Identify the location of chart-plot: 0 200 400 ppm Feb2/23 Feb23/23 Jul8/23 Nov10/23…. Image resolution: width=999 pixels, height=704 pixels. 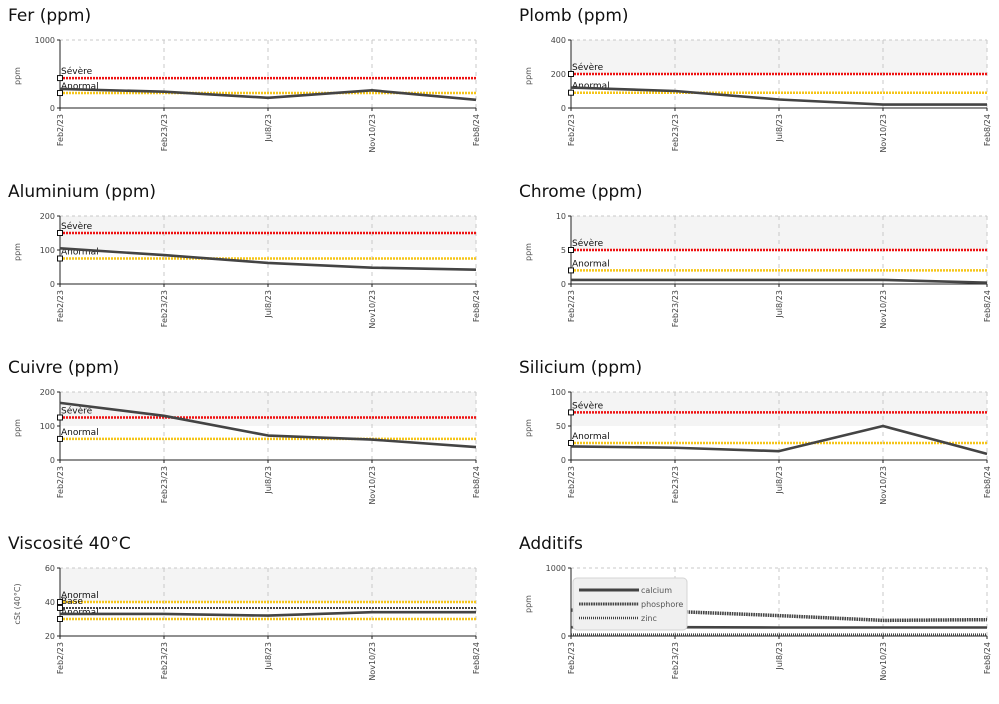
(759, 81).